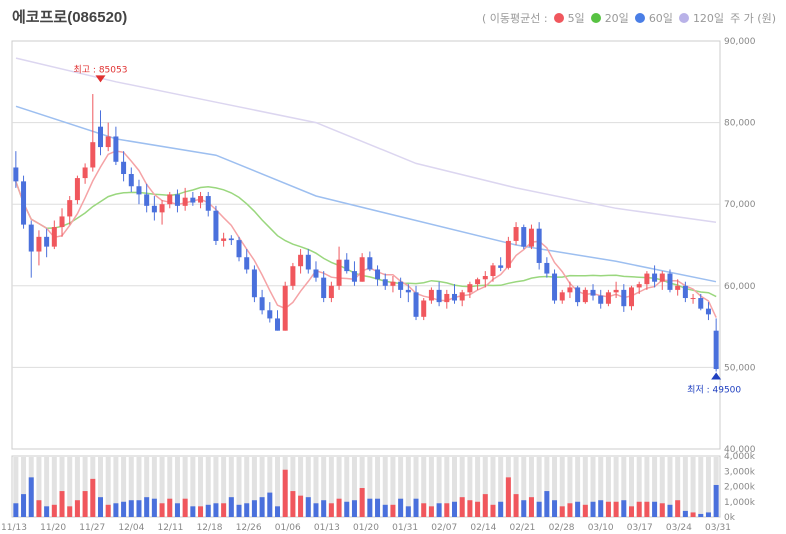  What do you see at coordinates (740, 450) in the screenshot?
I see `y-tick-label: 40,000` at bounding box center [740, 450].